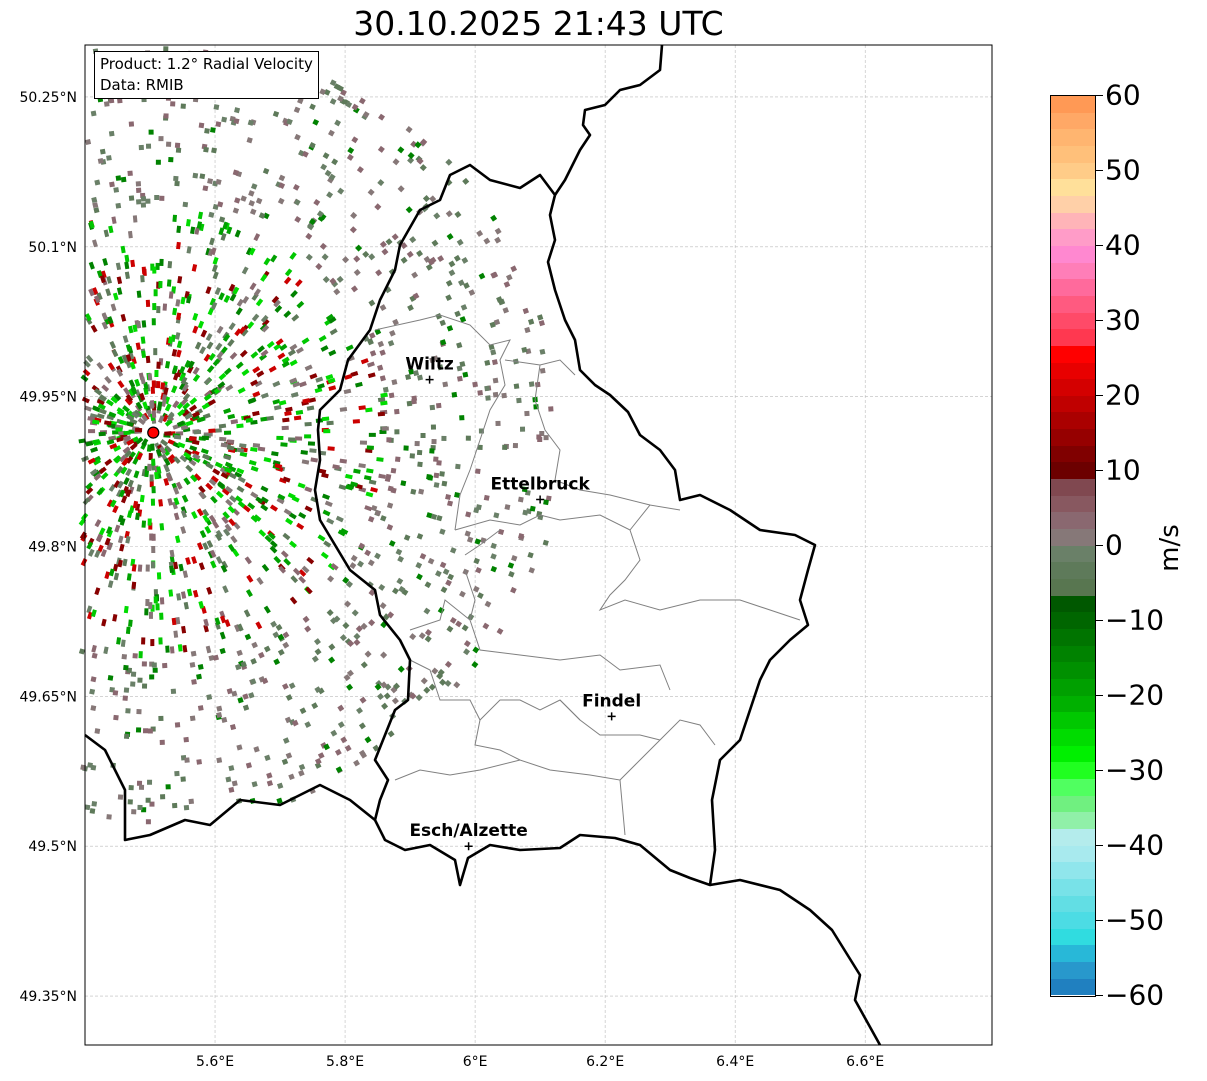 The width and height of the screenshot is (1207, 1081). Describe the element at coordinates (605, 1062) in the screenshot. I see `lon-tick-label: 6.2°E` at that location.